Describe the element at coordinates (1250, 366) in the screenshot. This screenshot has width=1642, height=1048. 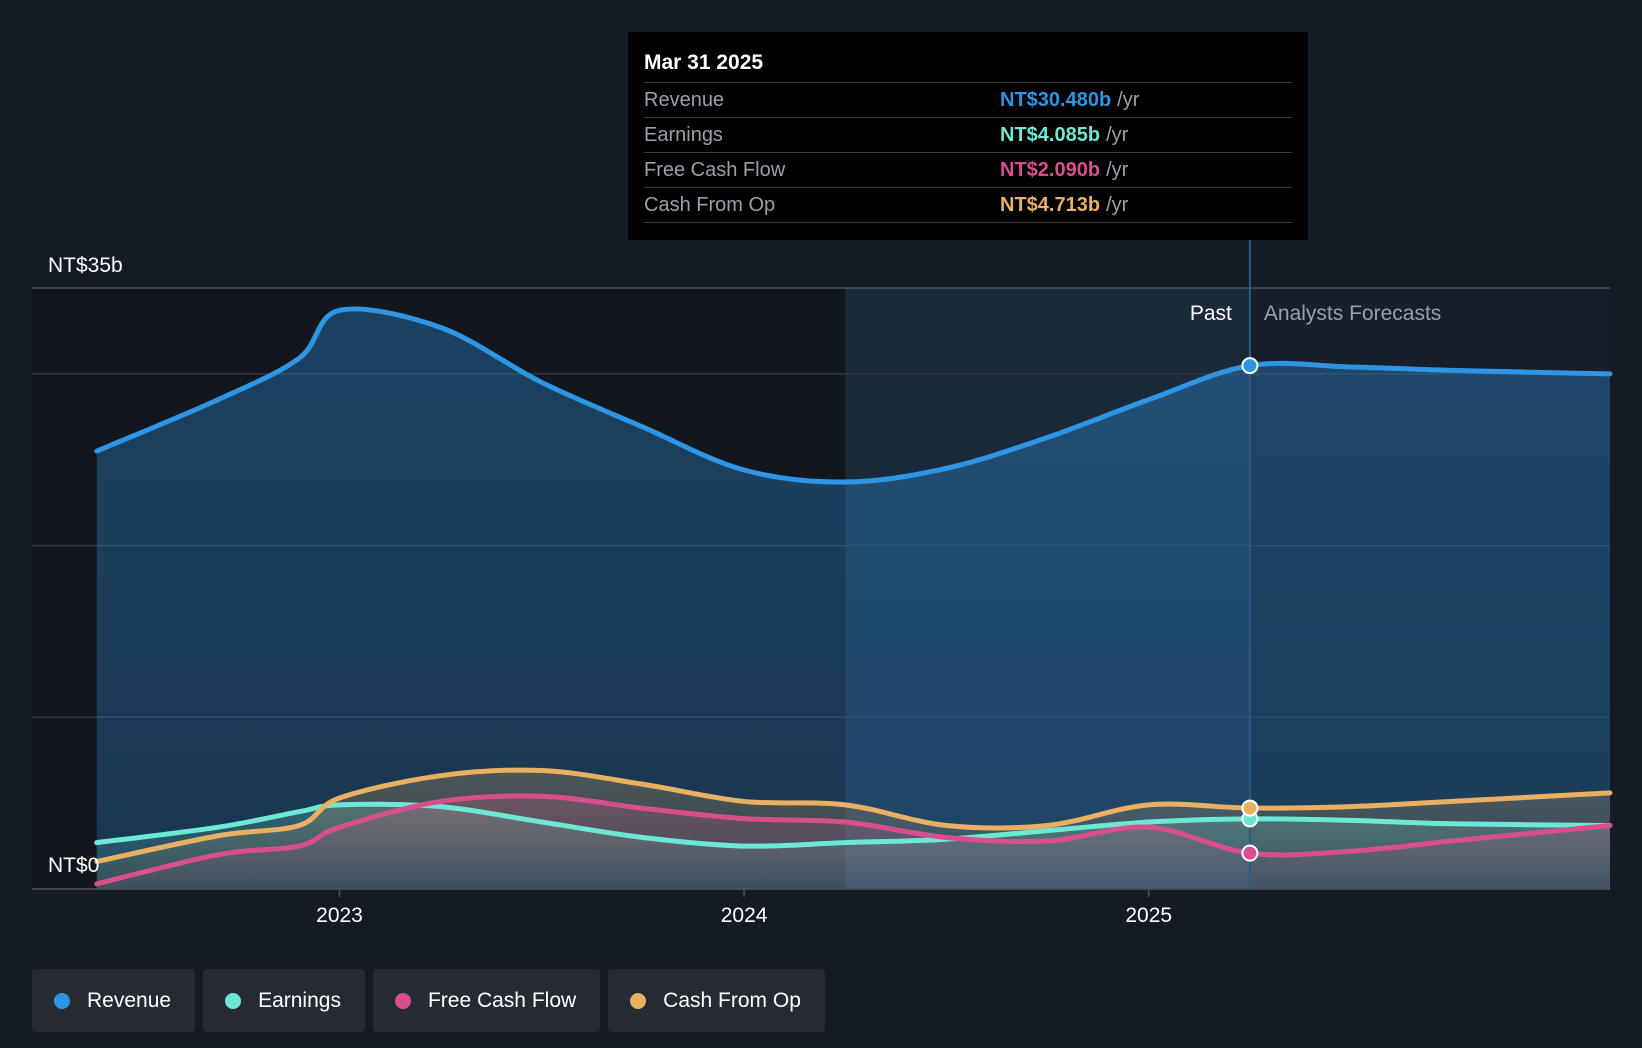
I see `revenue-marker-point` at that location.